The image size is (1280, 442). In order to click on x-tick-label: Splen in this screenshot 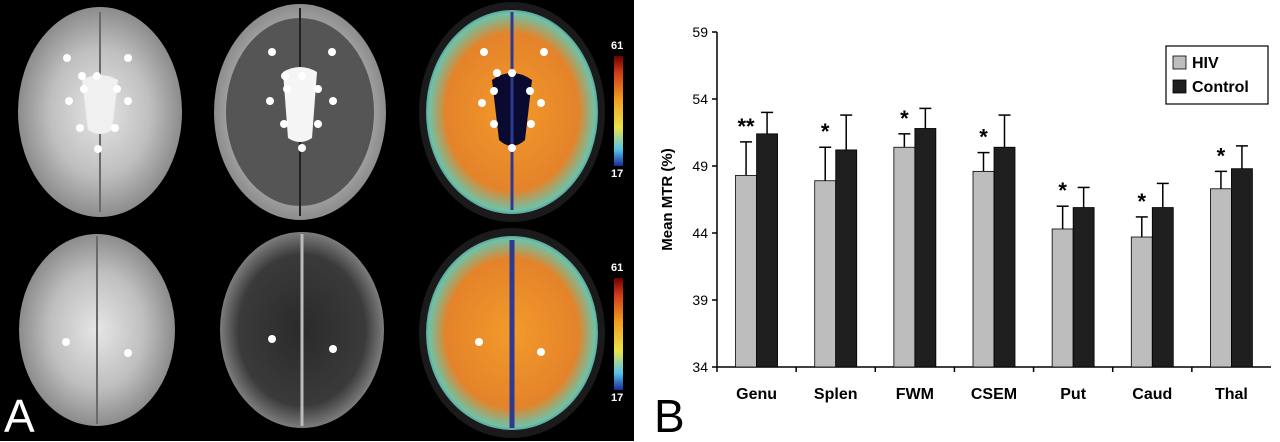, I will do `click(836, 394)`.